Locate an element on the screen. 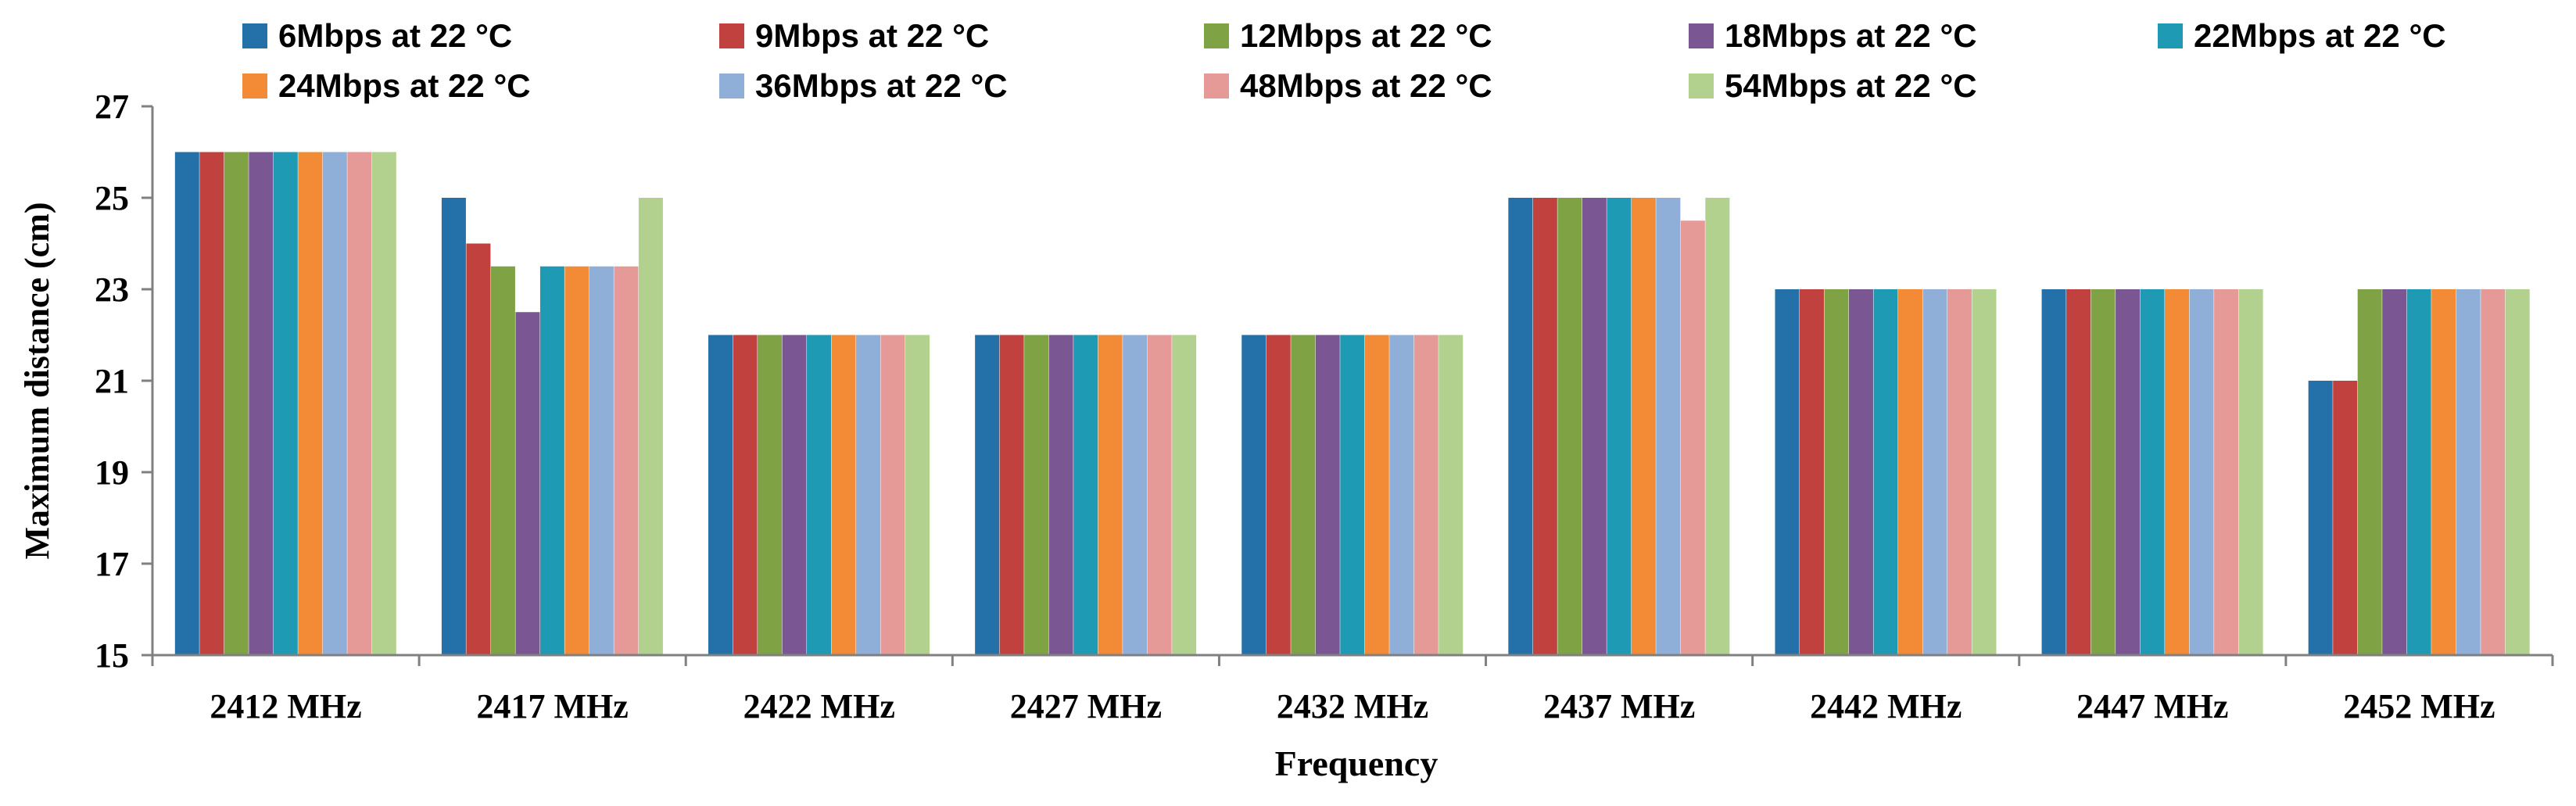  y-tick-label: 15 is located at coordinates (112, 655).